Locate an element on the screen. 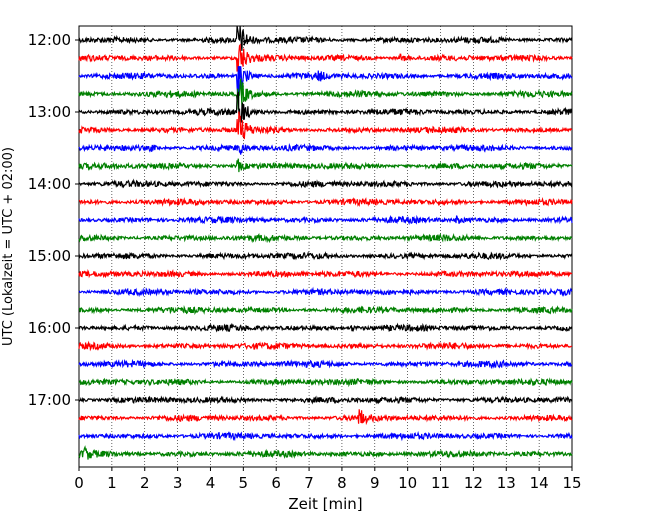 The width and height of the screenshot is (650, 520). y-tick-label: 15:00 is located at coordinates (49, 256).